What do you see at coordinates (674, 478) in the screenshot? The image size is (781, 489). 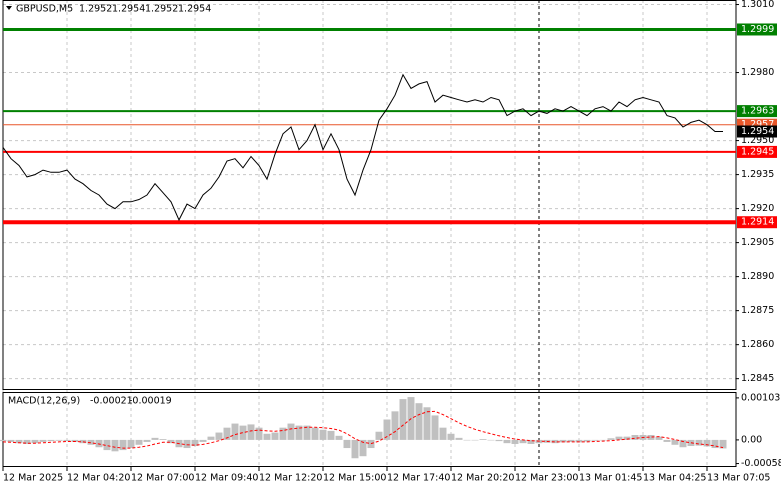 I see `x-tick-label: 13 Mar 04:25` at bounding box center [674, 478].